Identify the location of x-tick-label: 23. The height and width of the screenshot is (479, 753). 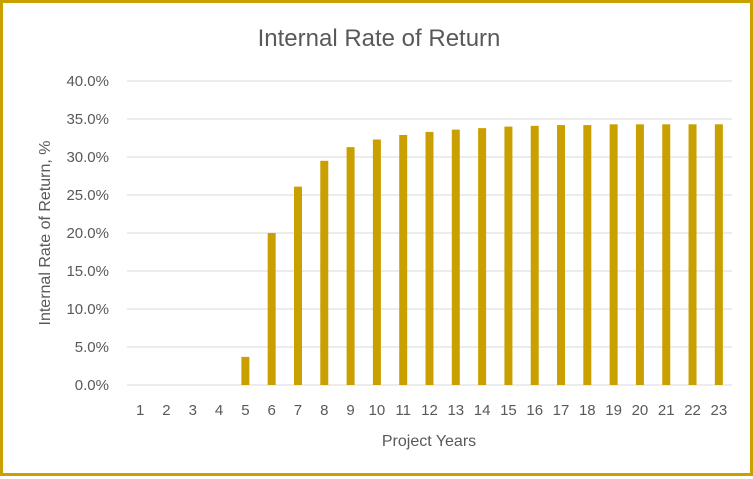
(719, 410).